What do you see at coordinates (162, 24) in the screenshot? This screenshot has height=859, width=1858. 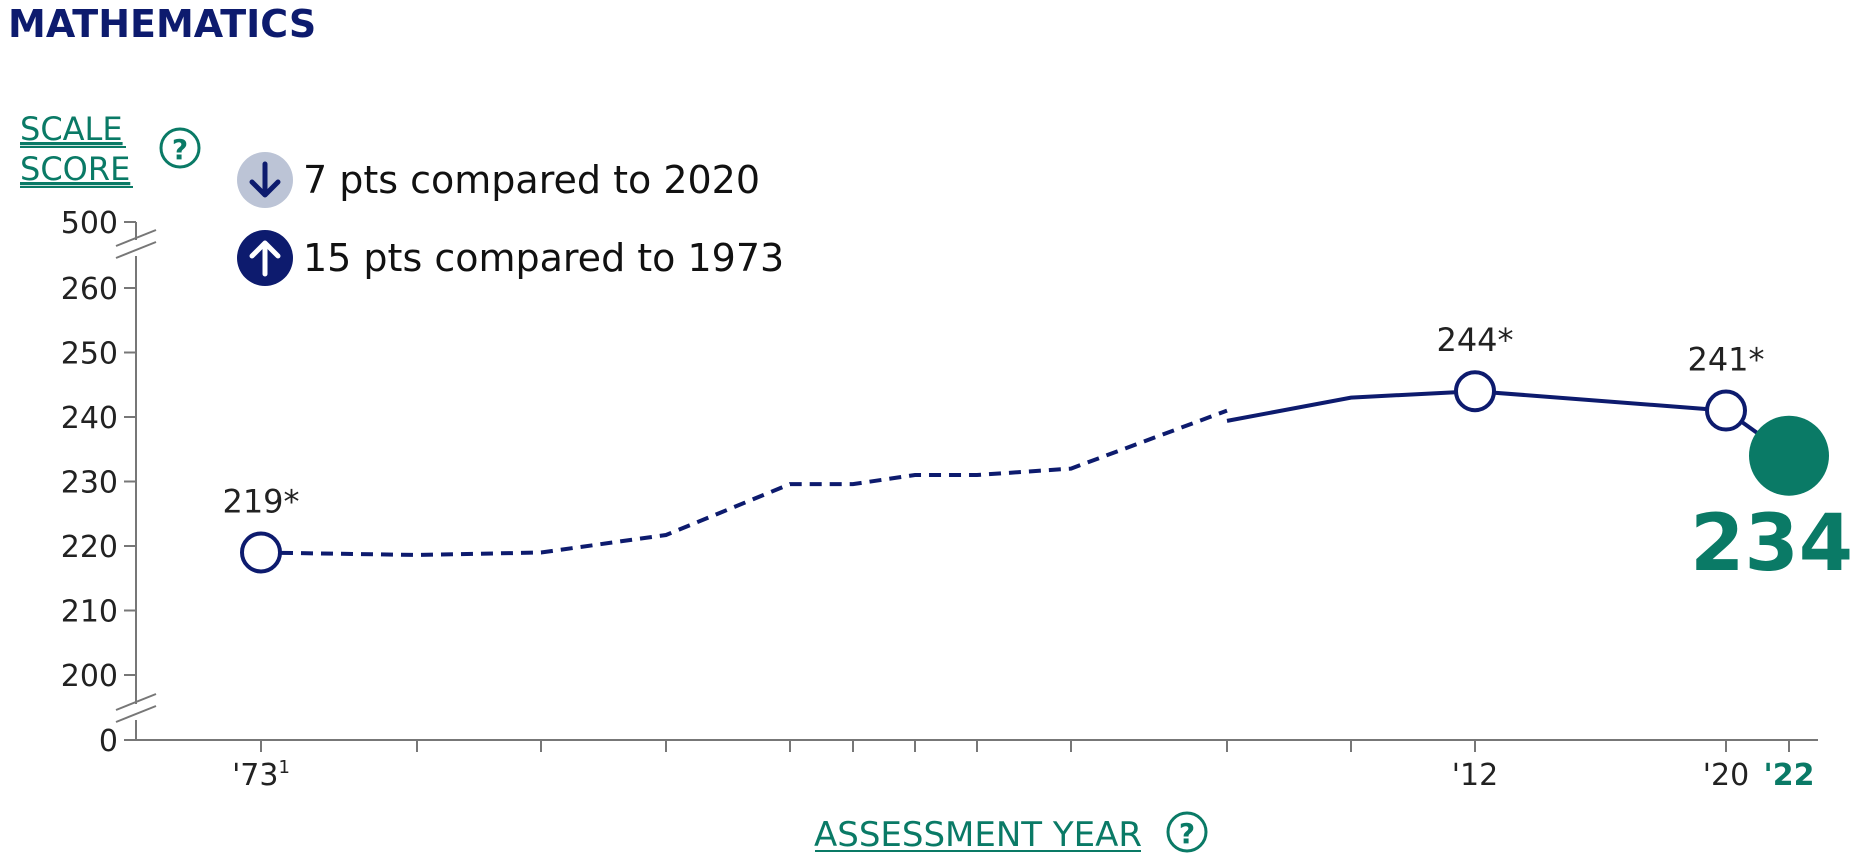 I see `chart-title: MATHEMATICS` at bounding box center [162, 24].